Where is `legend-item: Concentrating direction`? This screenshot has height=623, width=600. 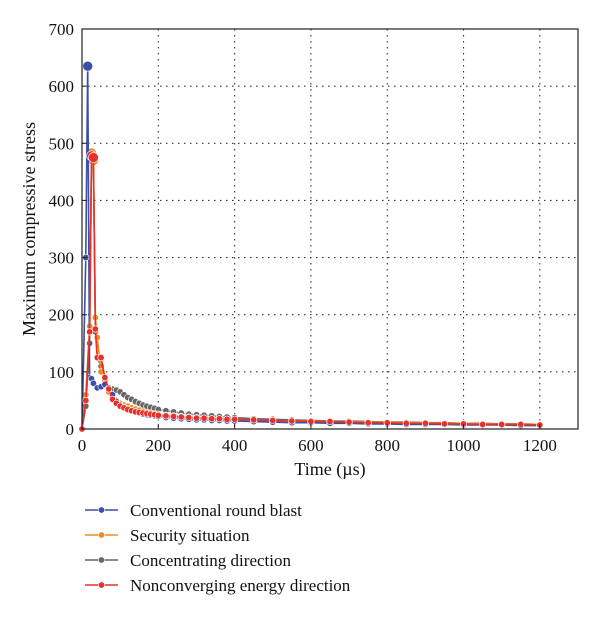
legend-item: Concentrating direction is located at coordinates (188, 560).